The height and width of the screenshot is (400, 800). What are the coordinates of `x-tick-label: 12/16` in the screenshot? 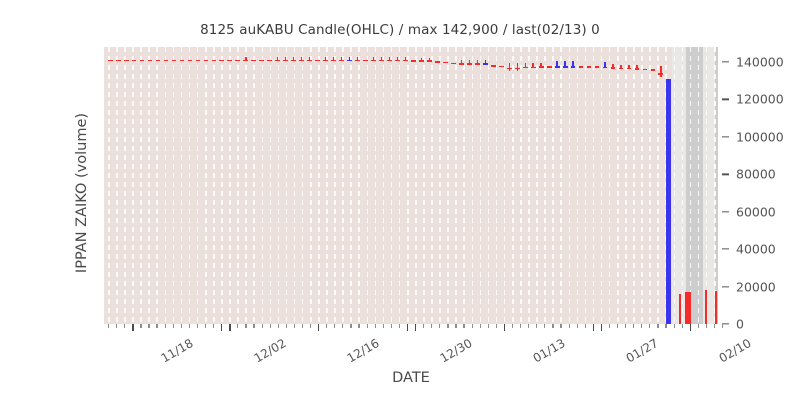 It's located at (363, 351).